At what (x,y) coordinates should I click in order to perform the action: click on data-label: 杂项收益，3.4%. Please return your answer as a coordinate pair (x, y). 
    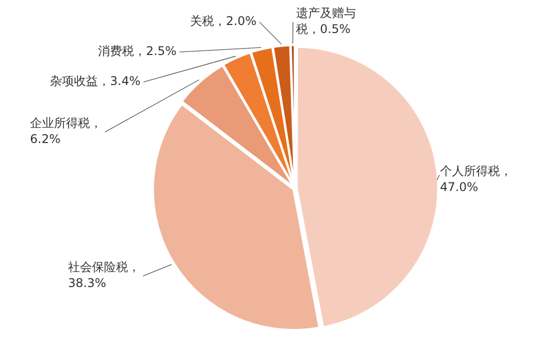
    Looking at the image, I should click on (95, 81).